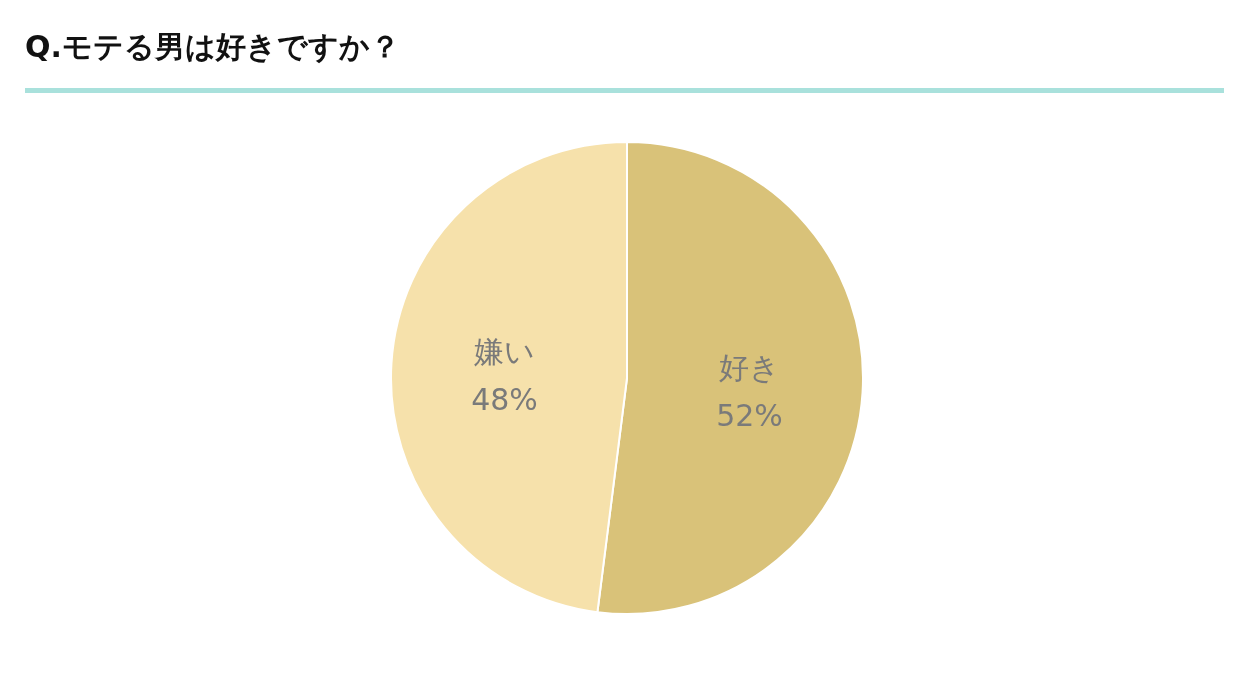 The image size is (1244, 678). Describe the element at coordinates (504, 400) in the screenshot. I see `data-label: 48%` at that location.